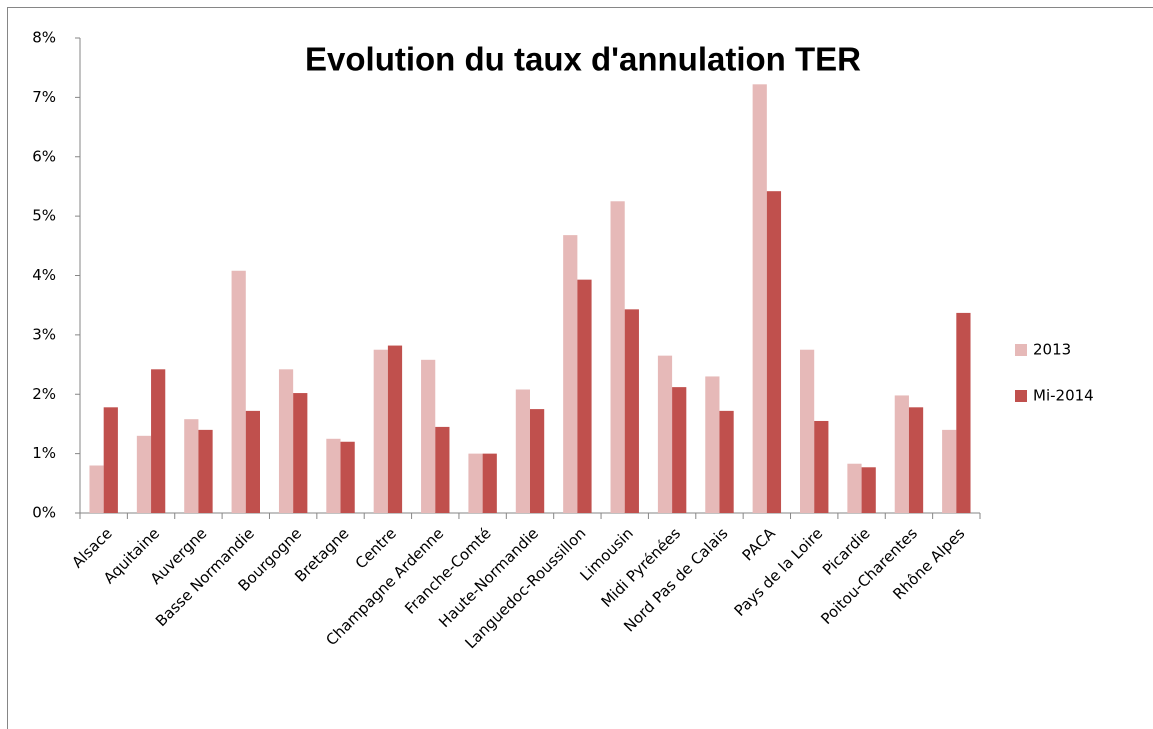  Describe the element at coordinates (44, 216) in the screenshot. I see `y-tick-label: 5%` at that location.